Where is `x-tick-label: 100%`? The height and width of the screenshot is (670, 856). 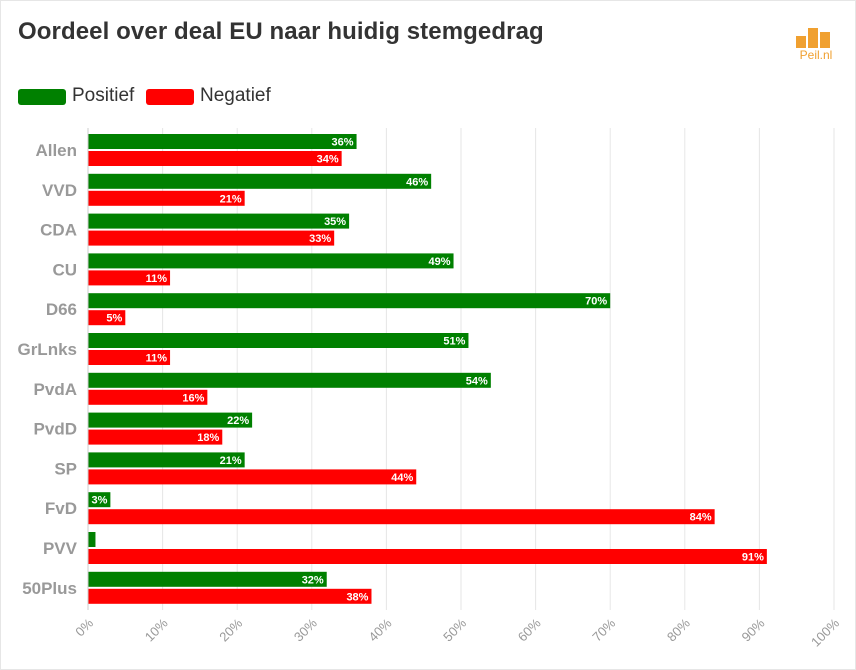
x-tick-label: 100% is located at coordinates (825, 632).